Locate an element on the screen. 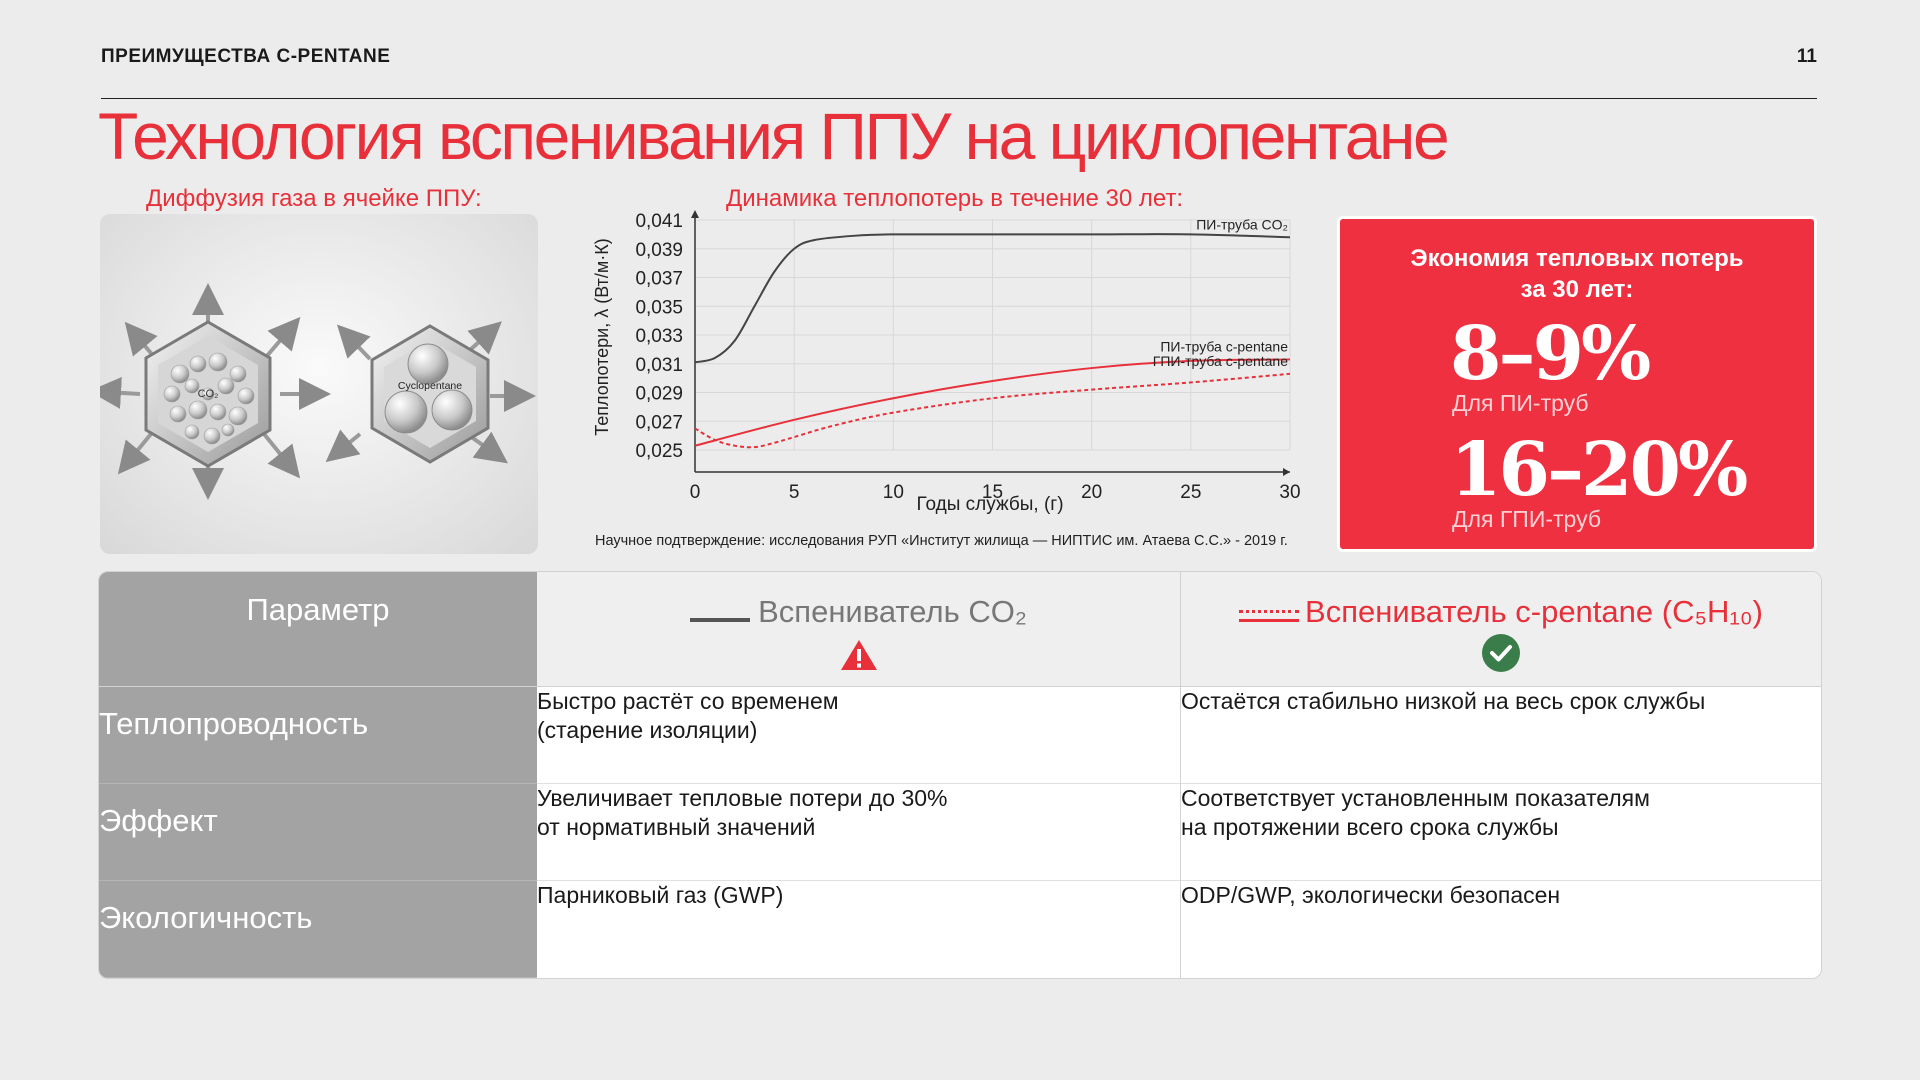 Image resolution: width=1920 pixels, height=1080 pixels. solid-line-legend-icon is located at coordinates (720, 619).